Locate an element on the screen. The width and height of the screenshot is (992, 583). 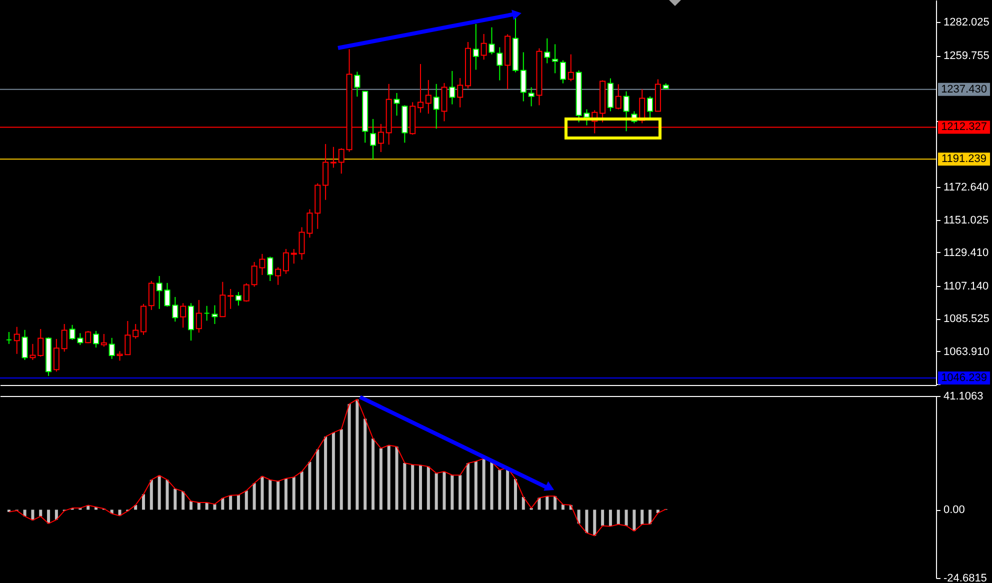
y-tick-label: 1282.025 is located at coordinates (967, 22).